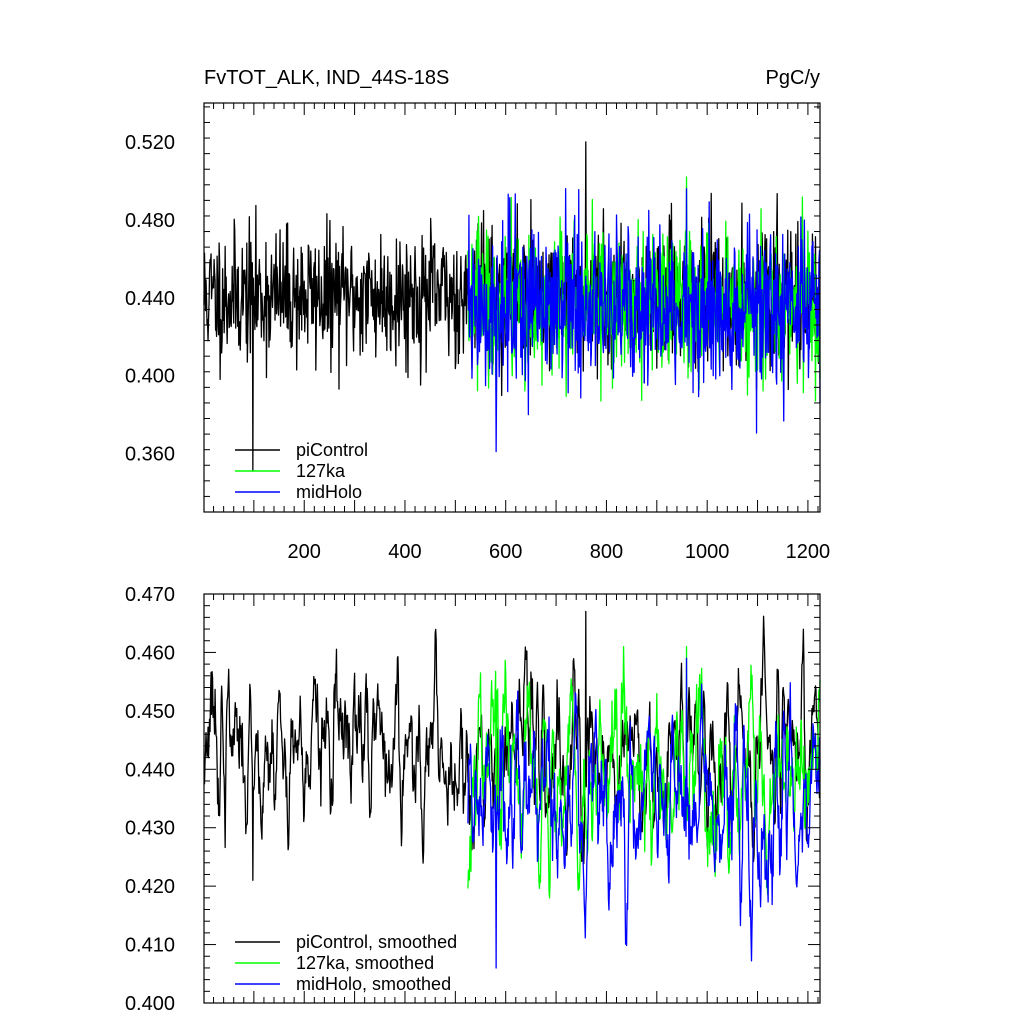 The width and height of the screenshot is (1024, 1024). I want to click on y-tick-label: 0.360, so click(150, 455).